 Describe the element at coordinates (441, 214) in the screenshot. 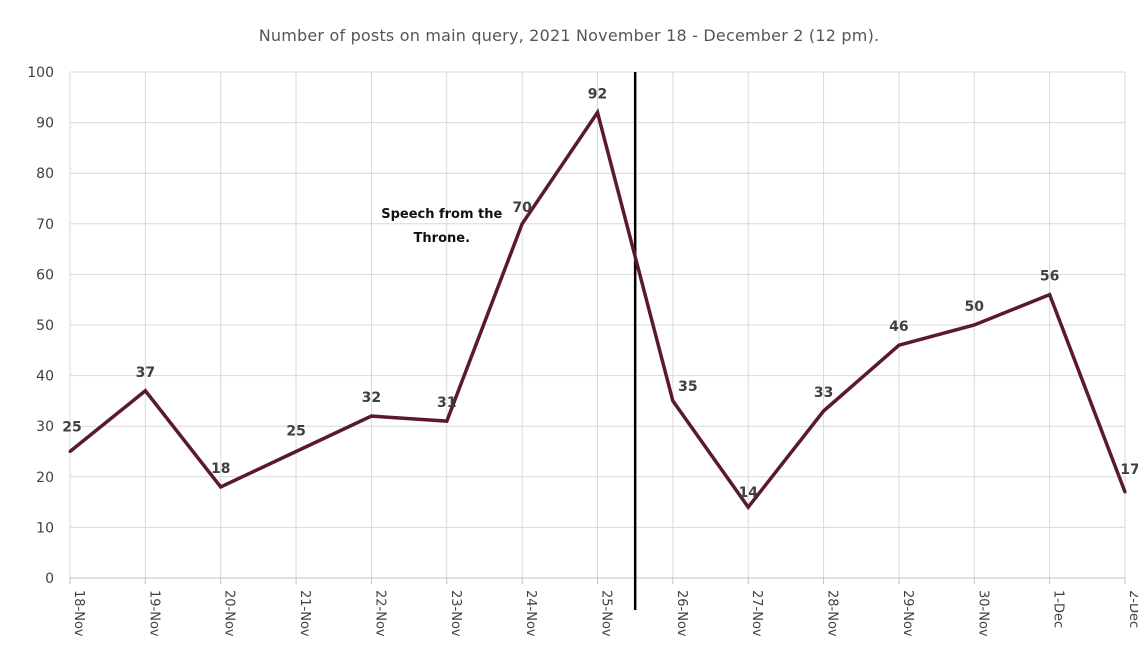

I see `annotation-text: Speech from the` at that location.